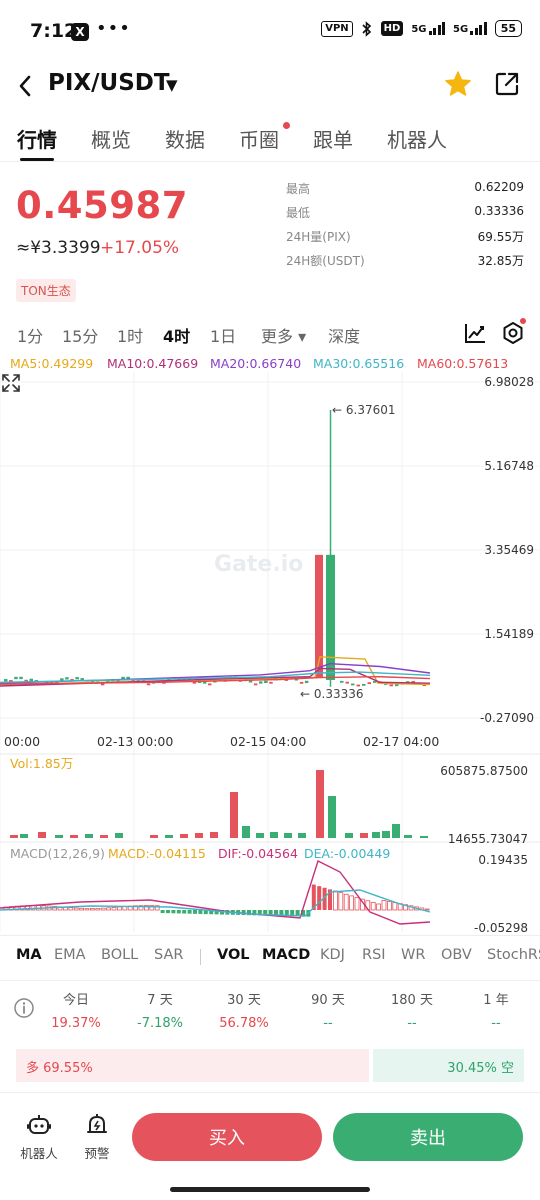  I want to click on min-price-annotation: ← 0.33336, so click(332, 694).